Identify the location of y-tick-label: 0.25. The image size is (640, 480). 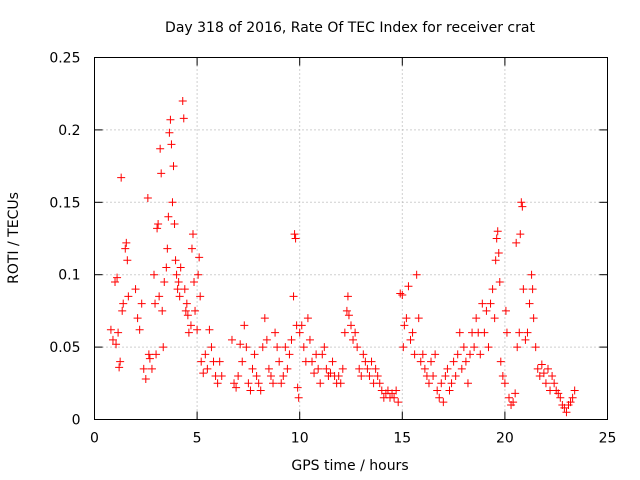
(64, 59).